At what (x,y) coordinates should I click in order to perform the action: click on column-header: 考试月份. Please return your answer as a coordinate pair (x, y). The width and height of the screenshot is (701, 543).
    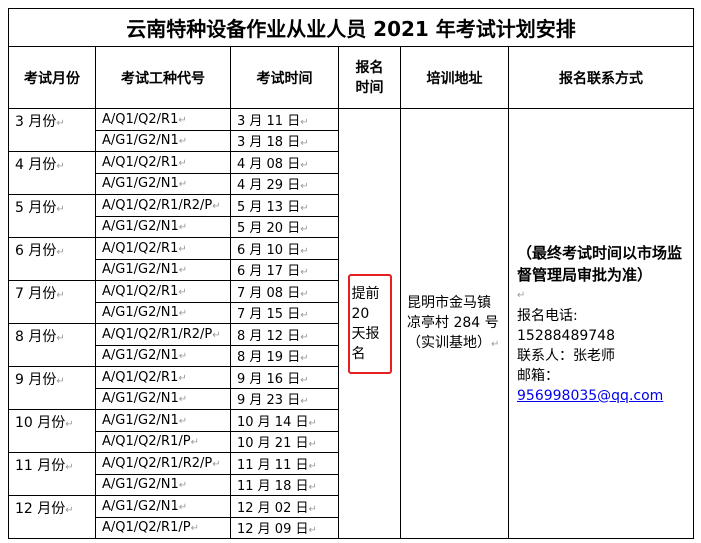
    Looking at the image, I should click on (52, 77).